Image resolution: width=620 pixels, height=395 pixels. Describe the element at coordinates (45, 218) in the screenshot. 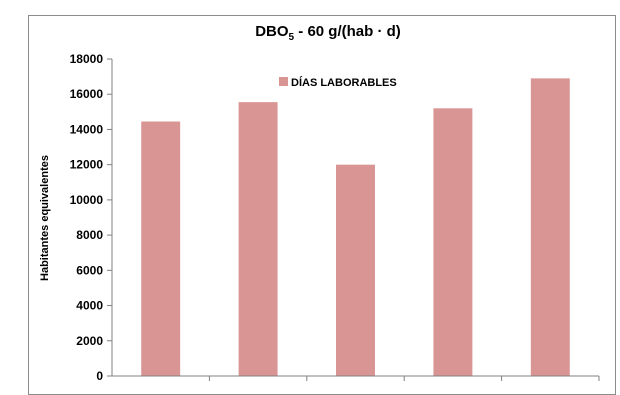

I see `y-axis-label: Habitantes equivalentes` at that location.